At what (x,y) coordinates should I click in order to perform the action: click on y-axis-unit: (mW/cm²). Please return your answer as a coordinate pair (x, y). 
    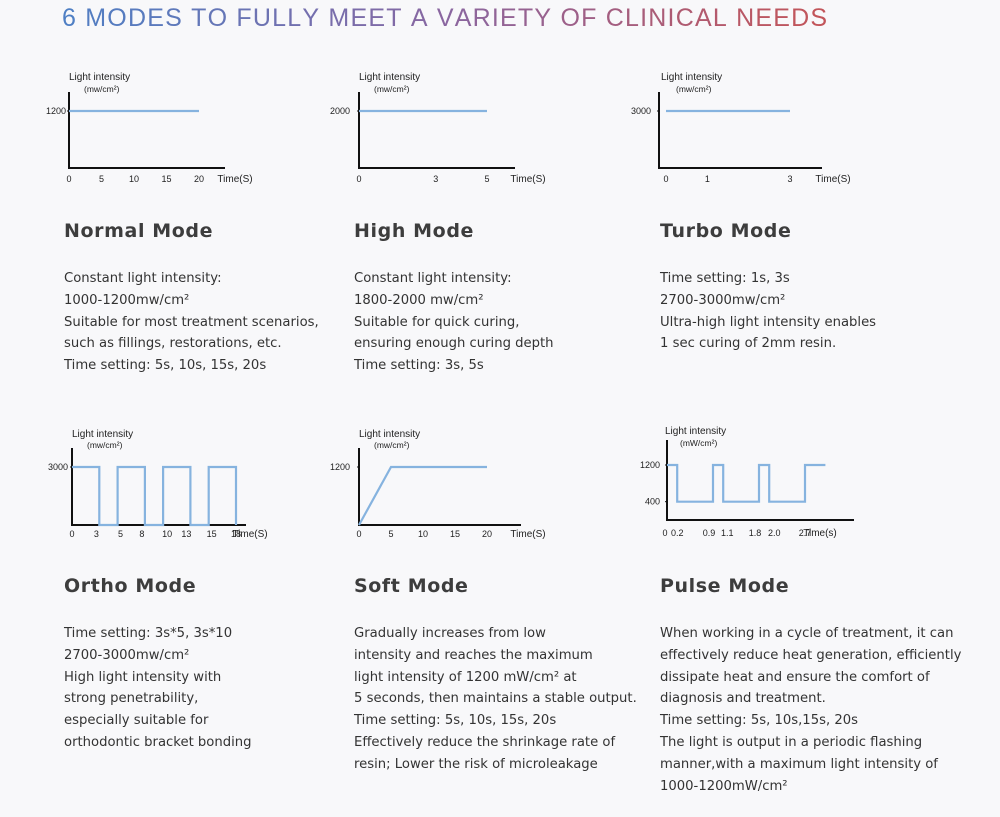
    Looking at the image, I should click on (698, 443).